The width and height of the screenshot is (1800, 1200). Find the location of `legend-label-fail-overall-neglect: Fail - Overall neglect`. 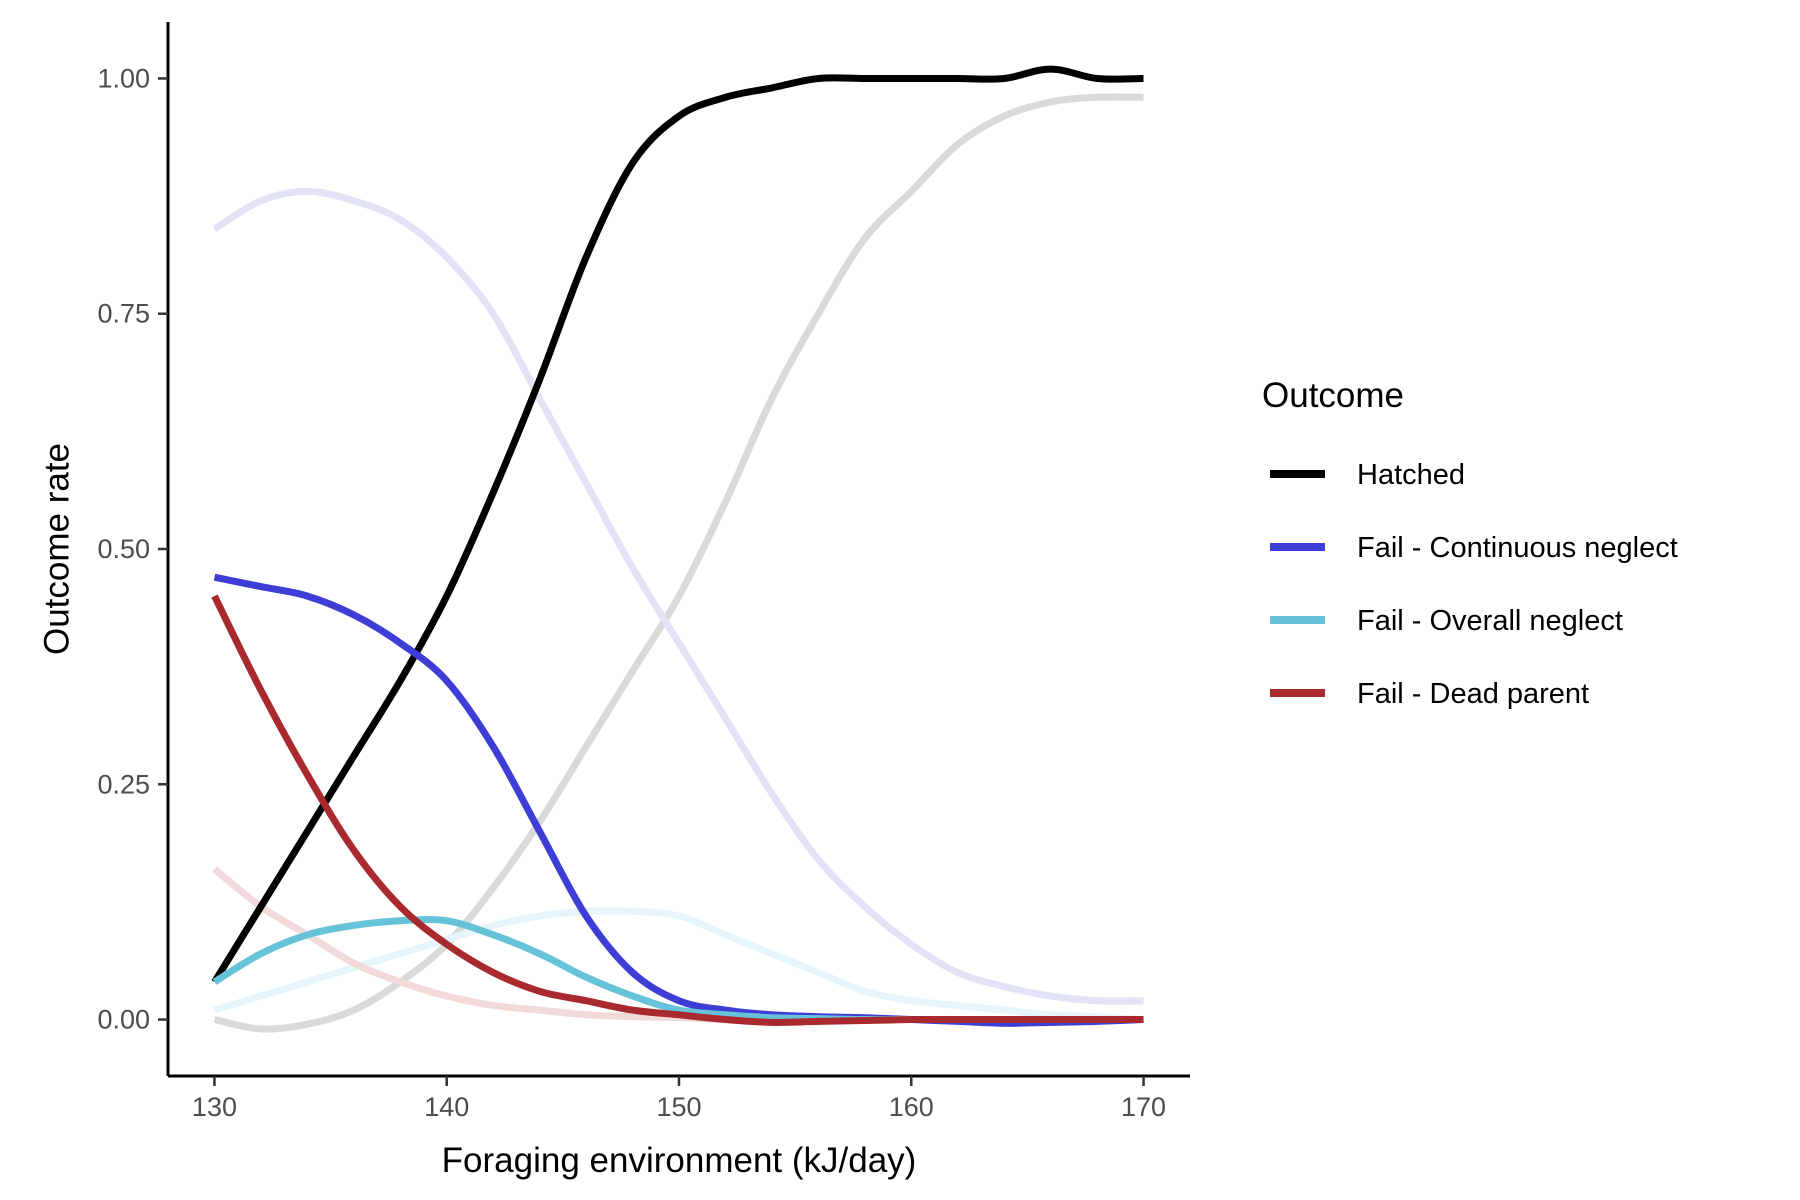

legend-label-fail-overall-neglect: Fail - Overall neglect is located at coordinates (1490, 621).